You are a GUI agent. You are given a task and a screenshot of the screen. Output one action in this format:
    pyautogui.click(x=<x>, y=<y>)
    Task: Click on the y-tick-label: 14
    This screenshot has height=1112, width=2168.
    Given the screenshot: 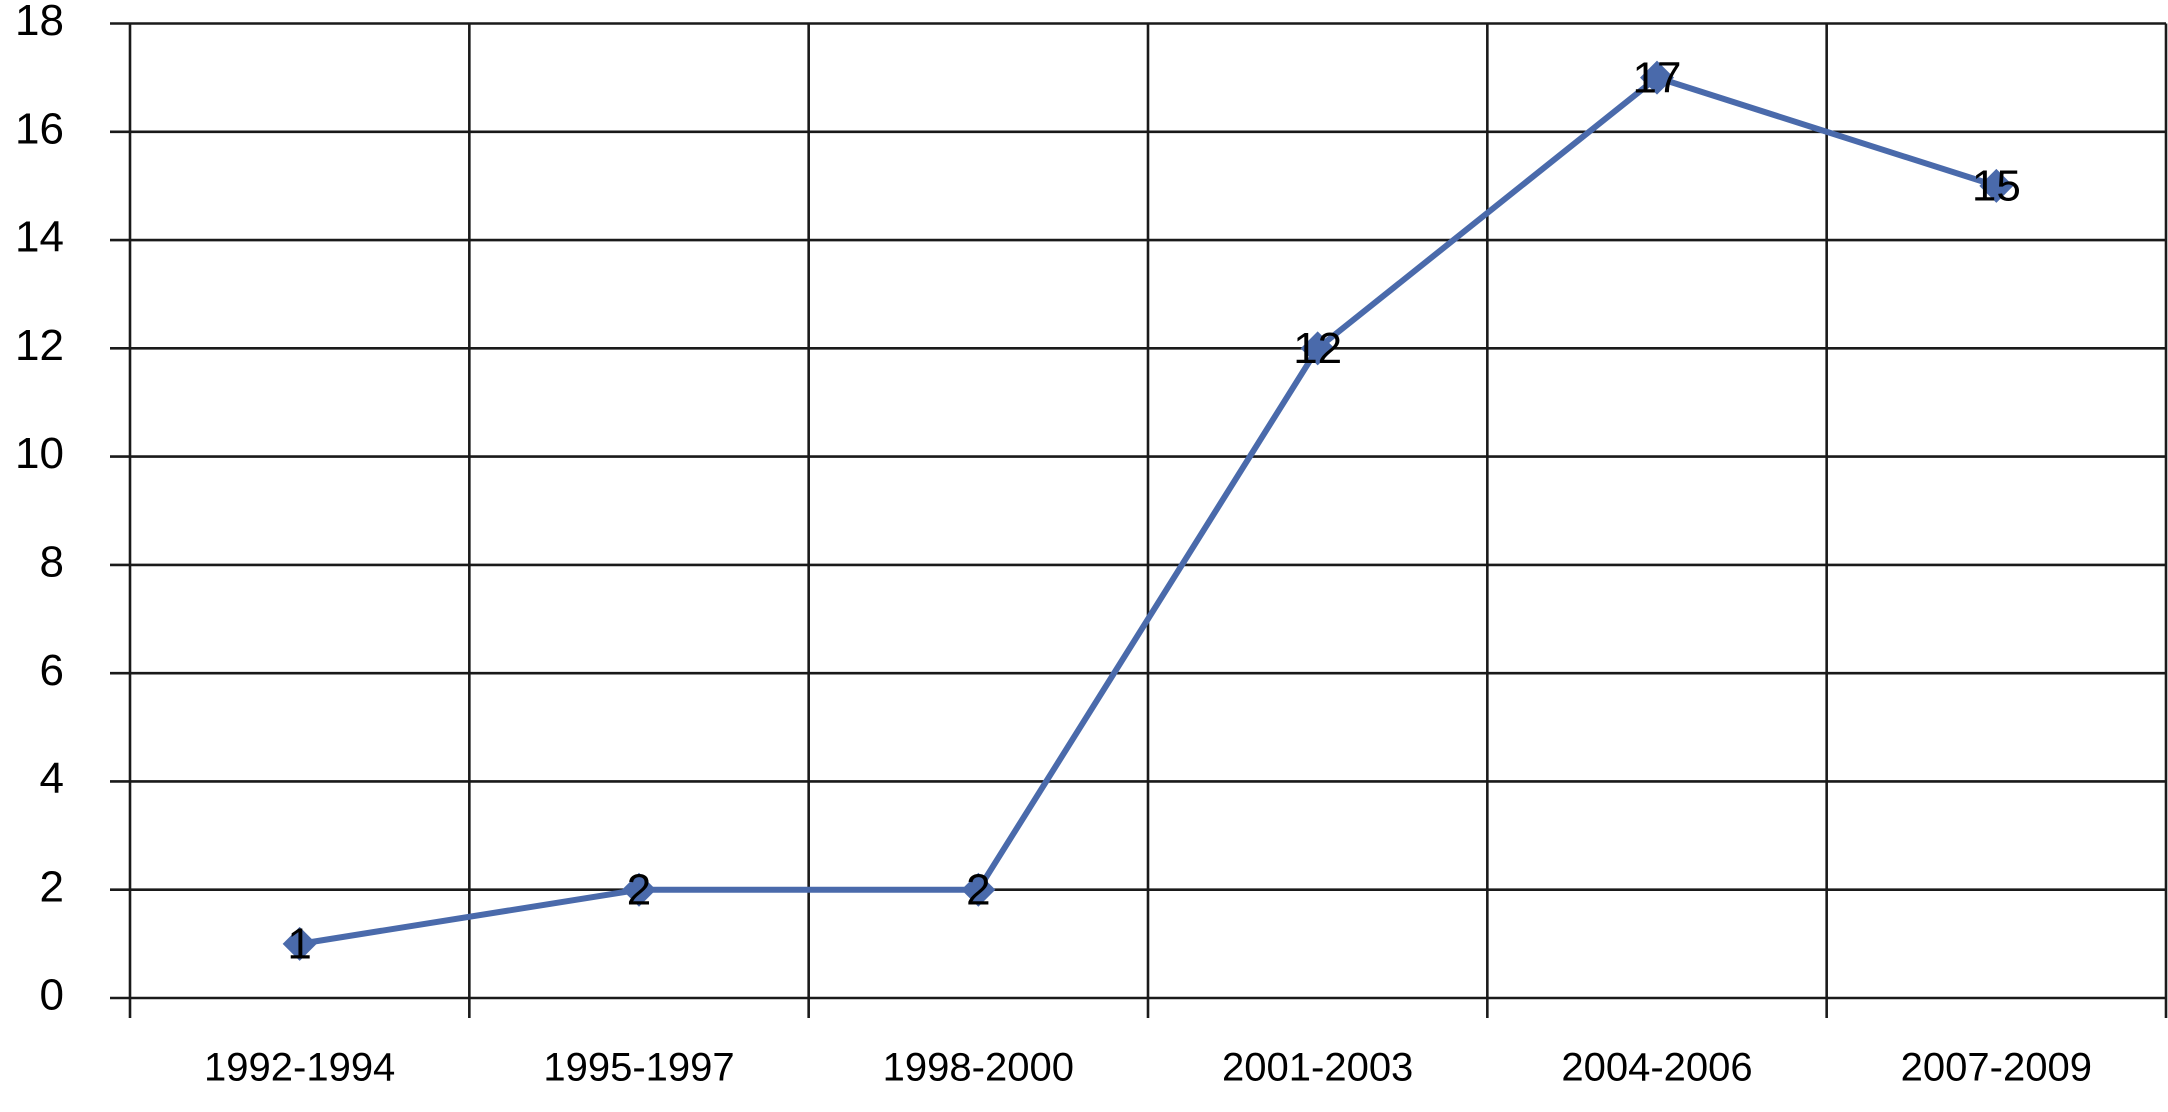 What is the action you would take?
    pyautogui.click(x=39, y=237)
    